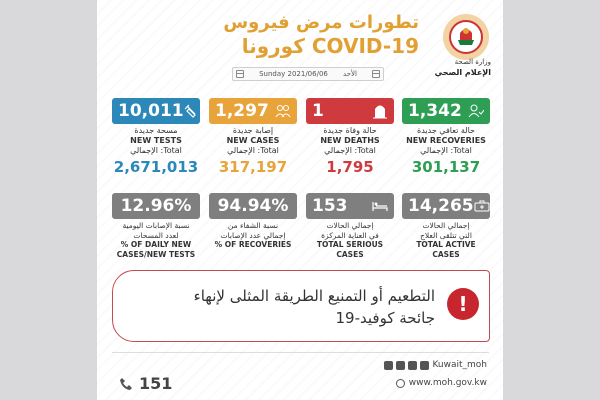 The image size is (600, 400). Describe the element at coordinates (350, 140) in the screenshot. I see `stat-label-en: NEW DEATHS` at that location.